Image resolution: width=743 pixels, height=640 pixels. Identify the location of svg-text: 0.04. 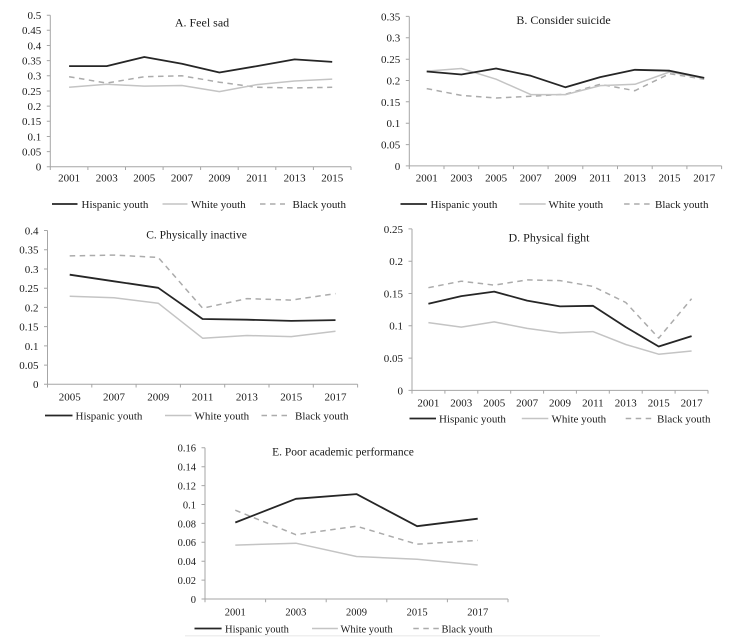
(187, 562).